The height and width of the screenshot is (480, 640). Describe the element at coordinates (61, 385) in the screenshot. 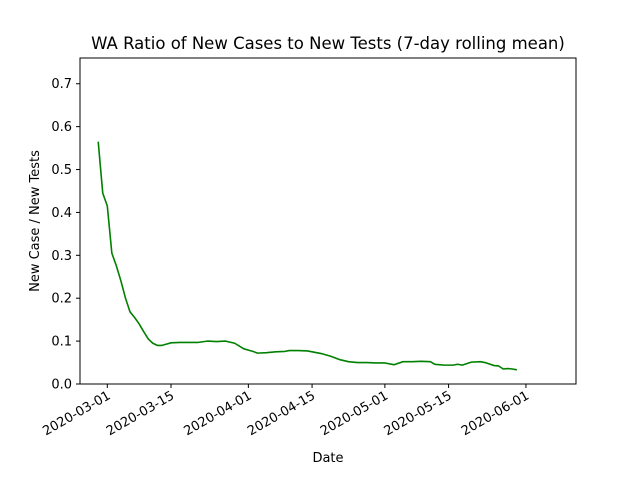

I see `y-tick-label: 0.0` at that location.